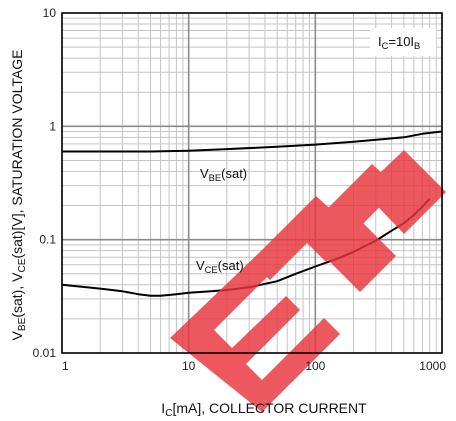  What do you see at coordinates (189, 366) in the screenshot?
I see `x-tick-label: 10` at bounding box center [189, 366].